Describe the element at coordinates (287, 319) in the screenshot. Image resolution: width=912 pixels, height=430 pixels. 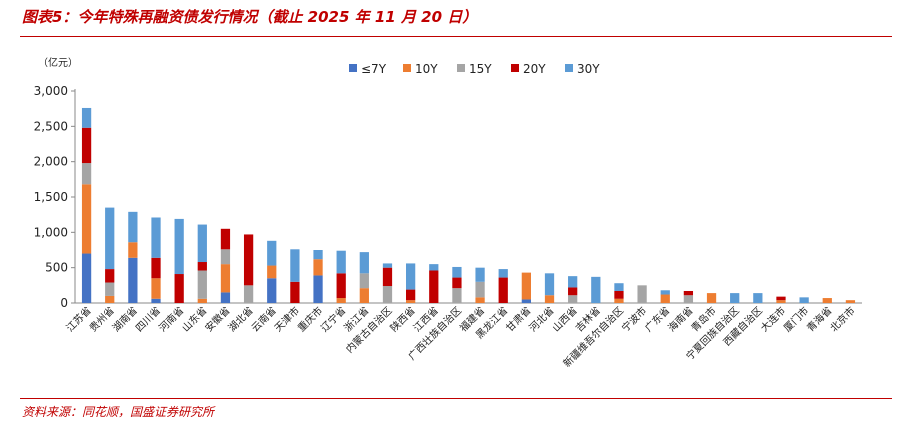
I see `x-tick-label: 天津市` at that location.